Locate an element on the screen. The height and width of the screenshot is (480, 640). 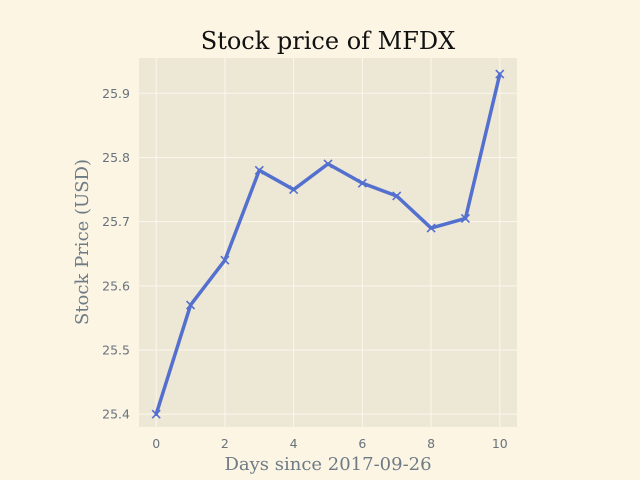
x-tick-label: 2 is located at coordinates (225, 443).